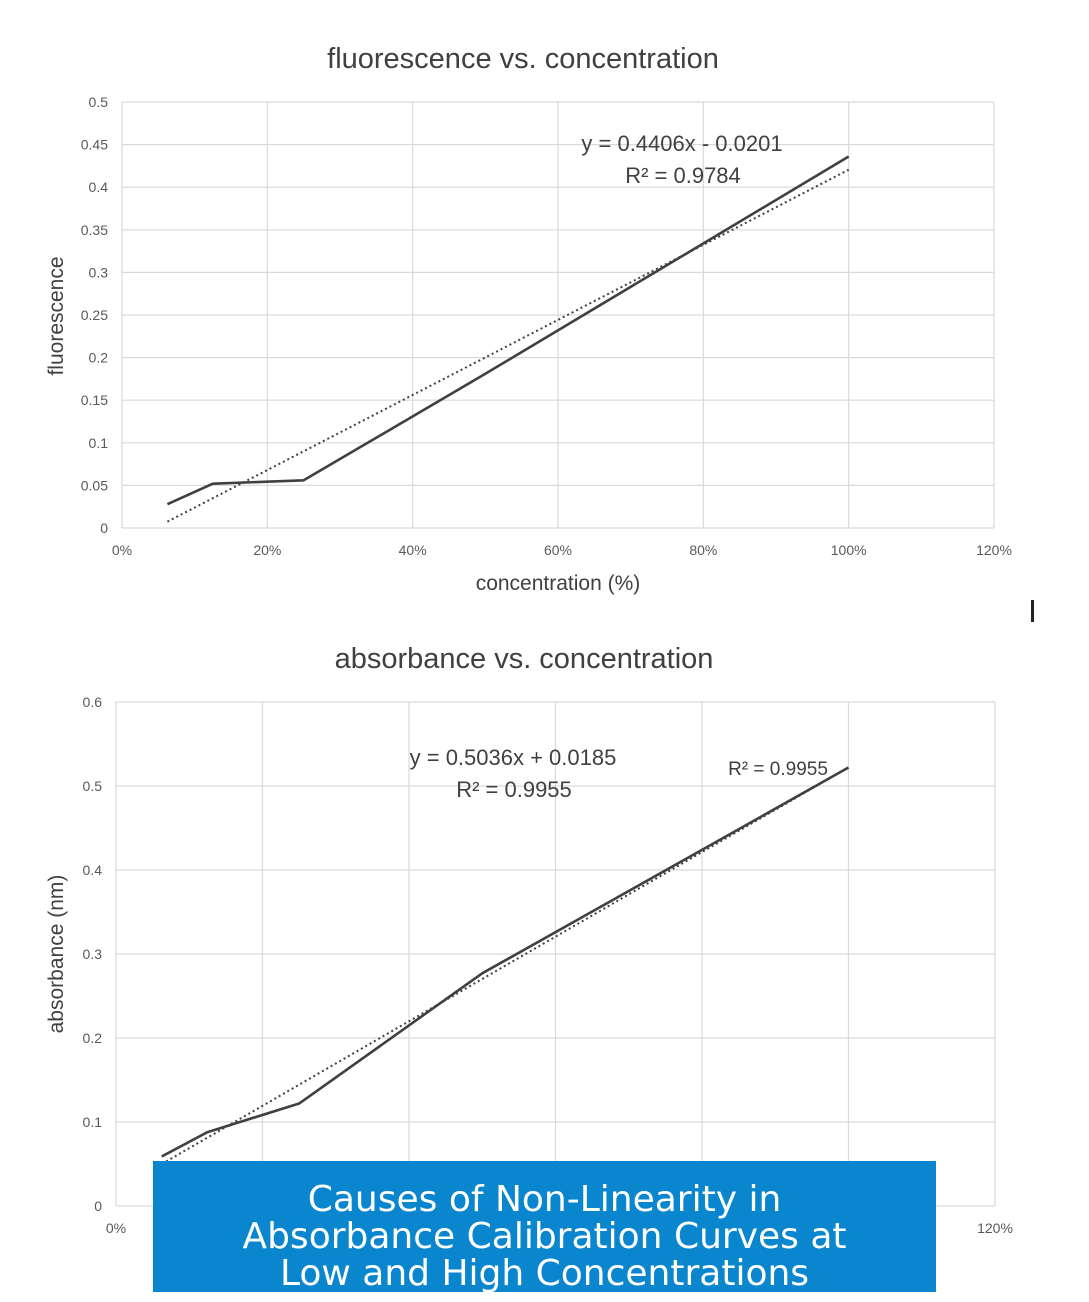  What do you see at coordinates (683, 175) in the screenshot?
I see `r-squared-label: R² = 0.9784` at bounding box center [683, 175].